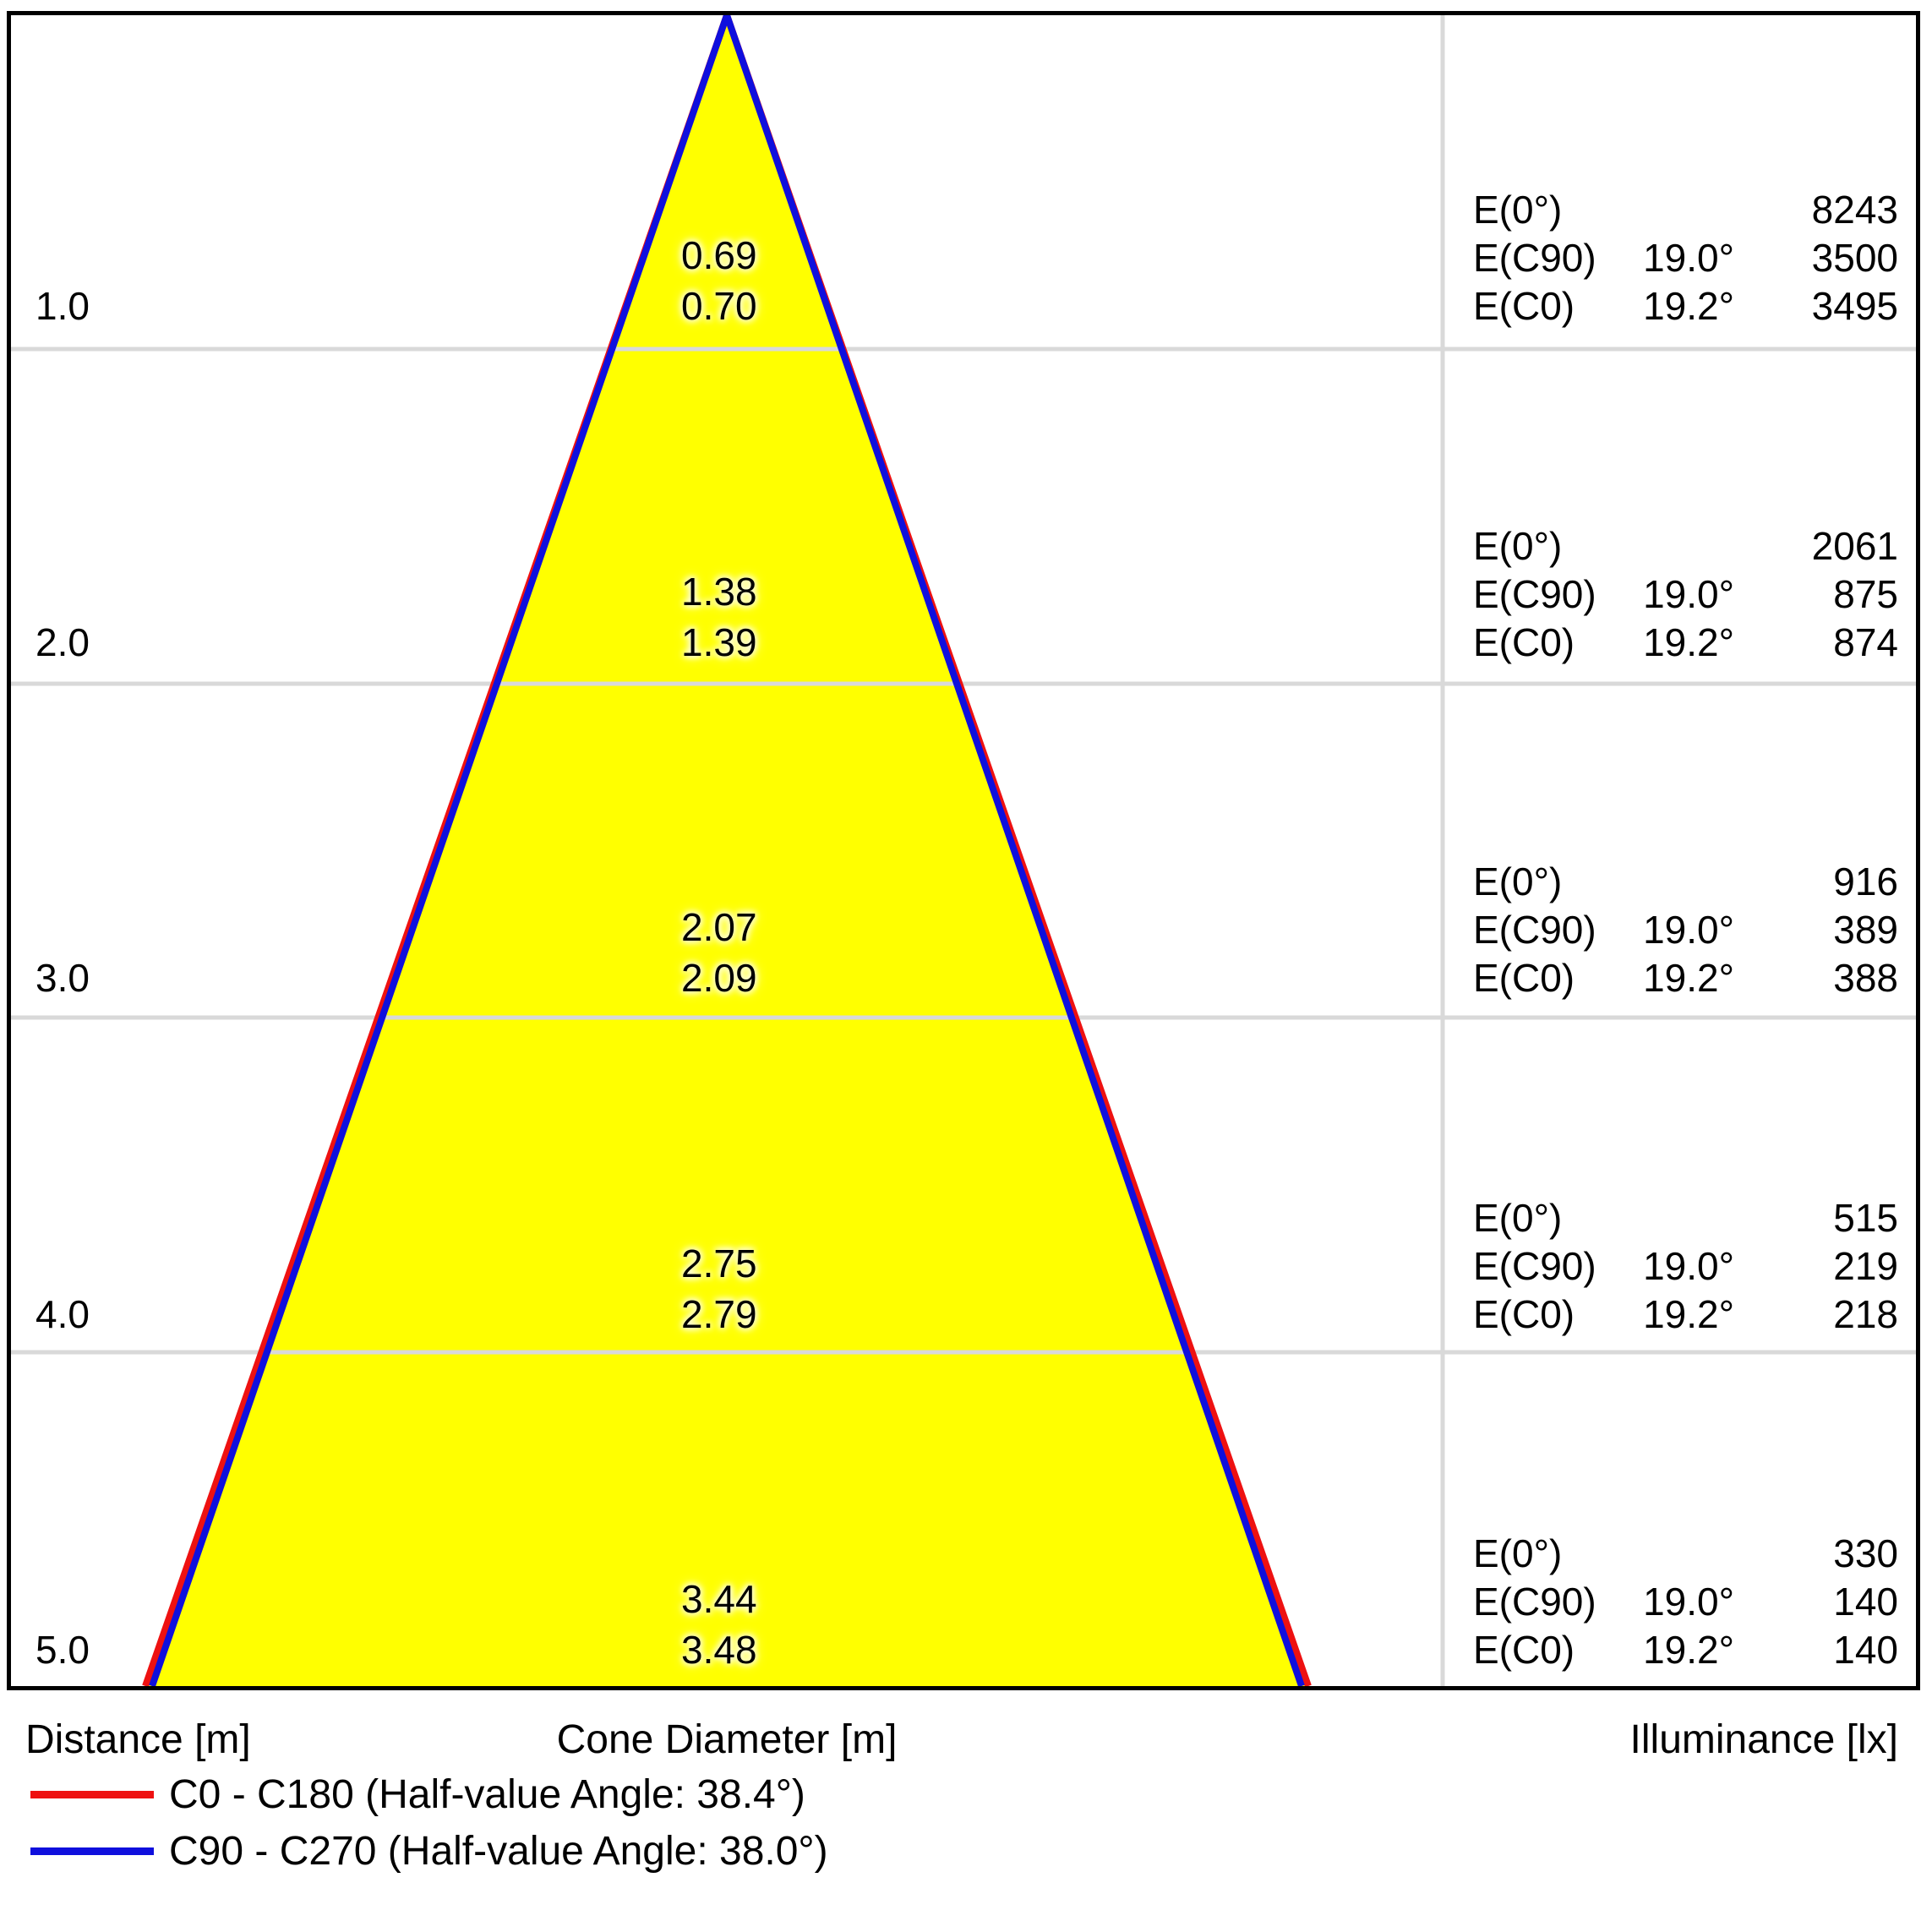 This screenshot has width=1932, height=1932. I want to click on ec90-value: 389, so click(1866, 930).